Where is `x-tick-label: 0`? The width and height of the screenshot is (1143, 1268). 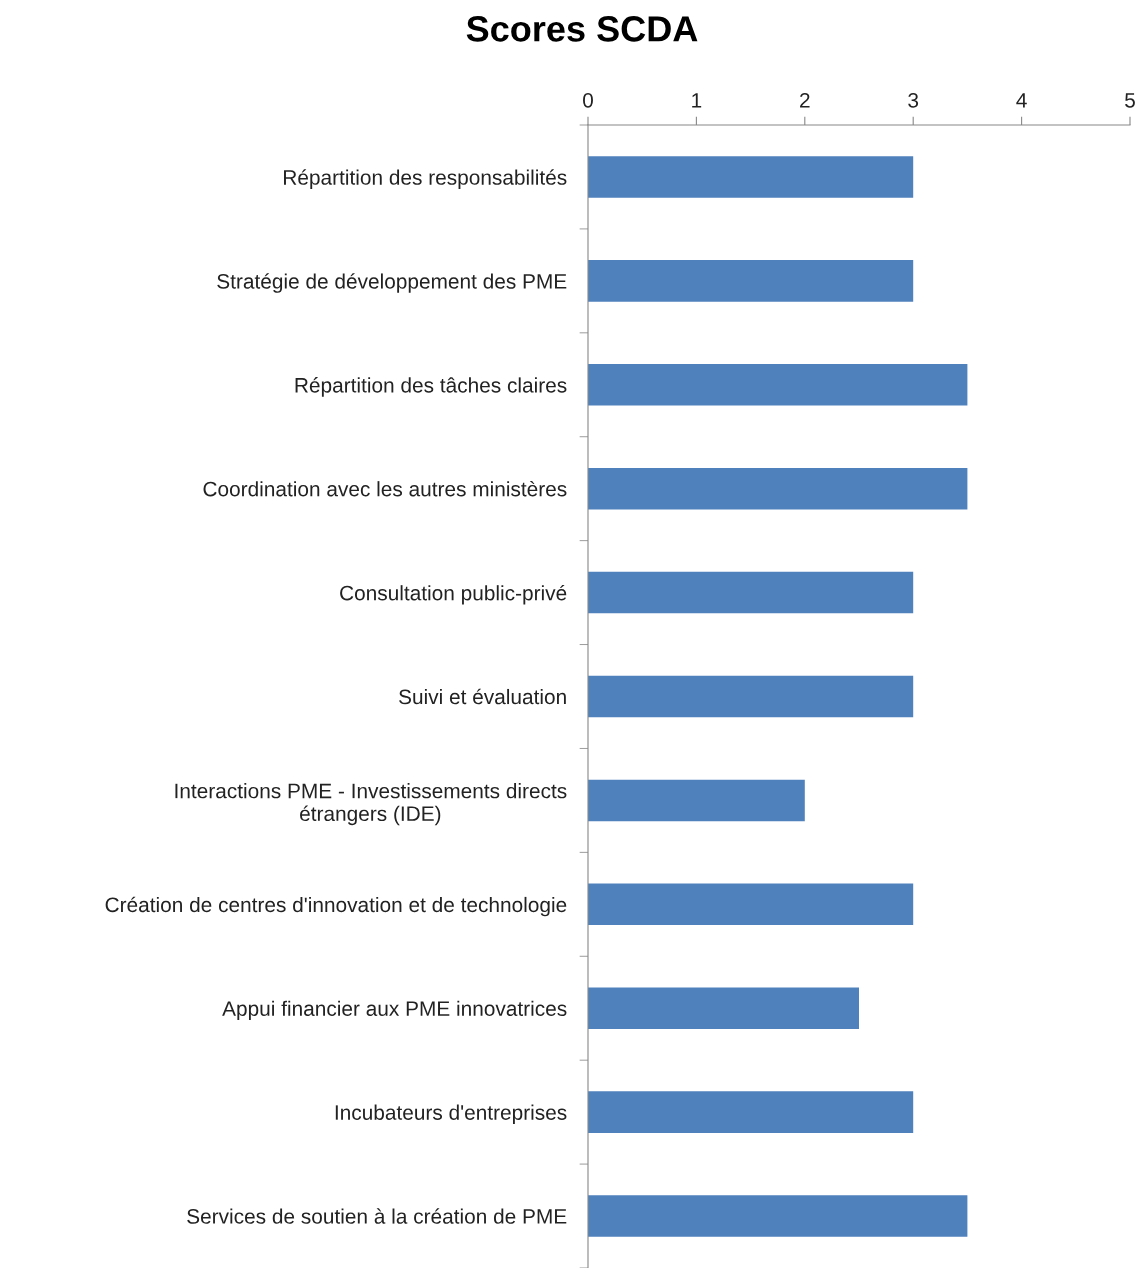
x-tick-label: 0 is located at coordinates (588, 100).